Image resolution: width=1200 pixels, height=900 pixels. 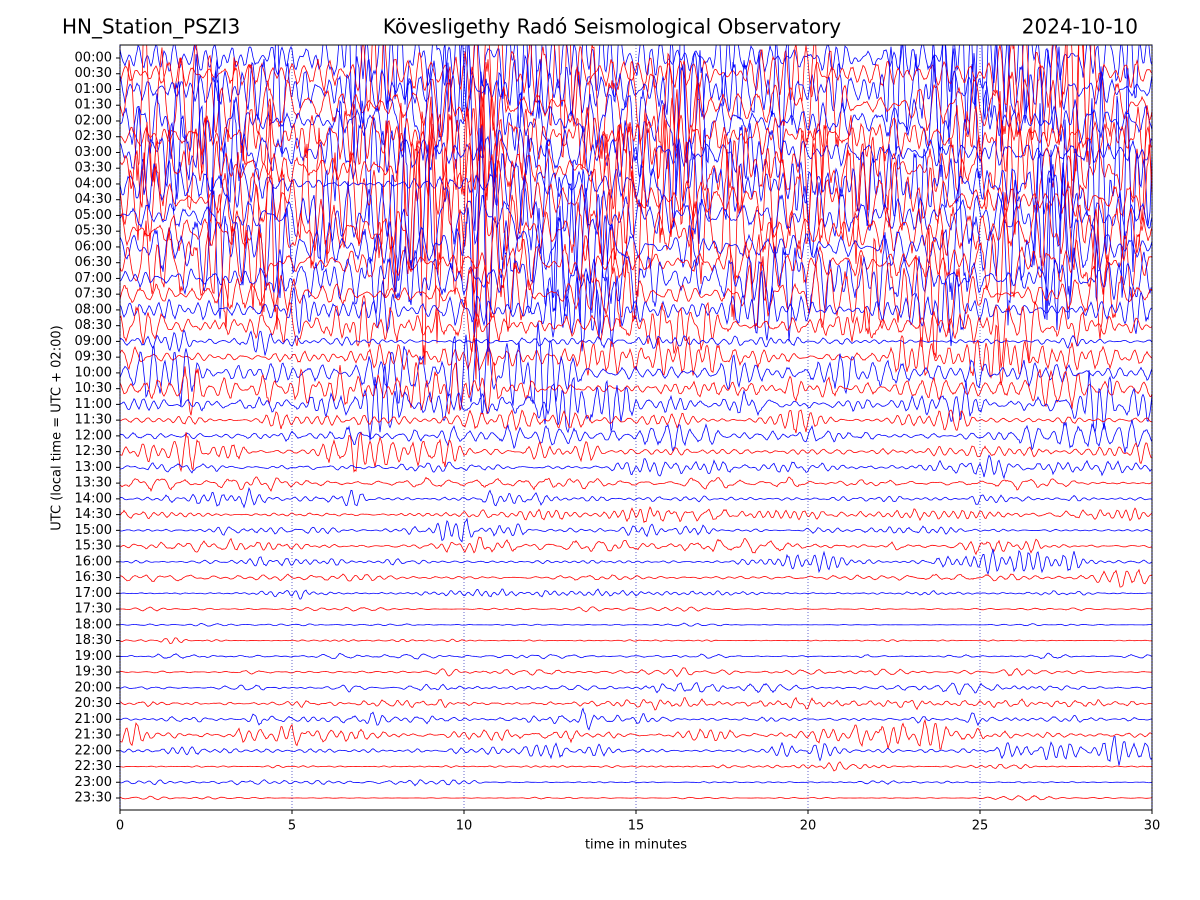 I want to click on y-tick-label: 21:00, so click(x=93, y=719).